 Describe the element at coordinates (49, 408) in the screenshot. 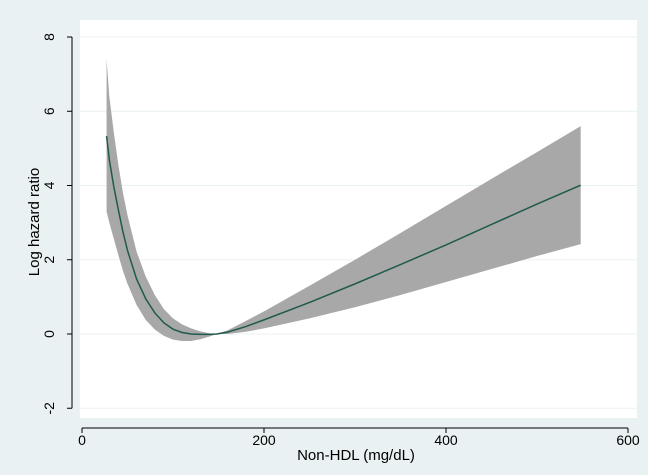

I see `y-tick-label-0: -2` at that location.